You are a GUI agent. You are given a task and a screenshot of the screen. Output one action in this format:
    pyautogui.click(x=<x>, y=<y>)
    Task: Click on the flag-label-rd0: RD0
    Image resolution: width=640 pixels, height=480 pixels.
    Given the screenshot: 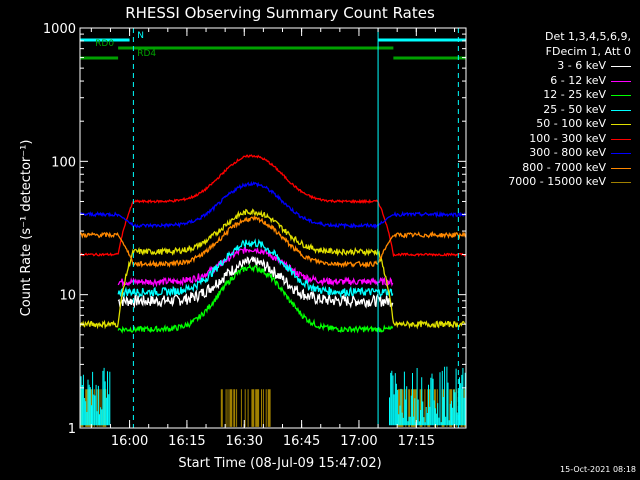 What is the action you would take?
    pyautogui.click(x=104, y=44)
    